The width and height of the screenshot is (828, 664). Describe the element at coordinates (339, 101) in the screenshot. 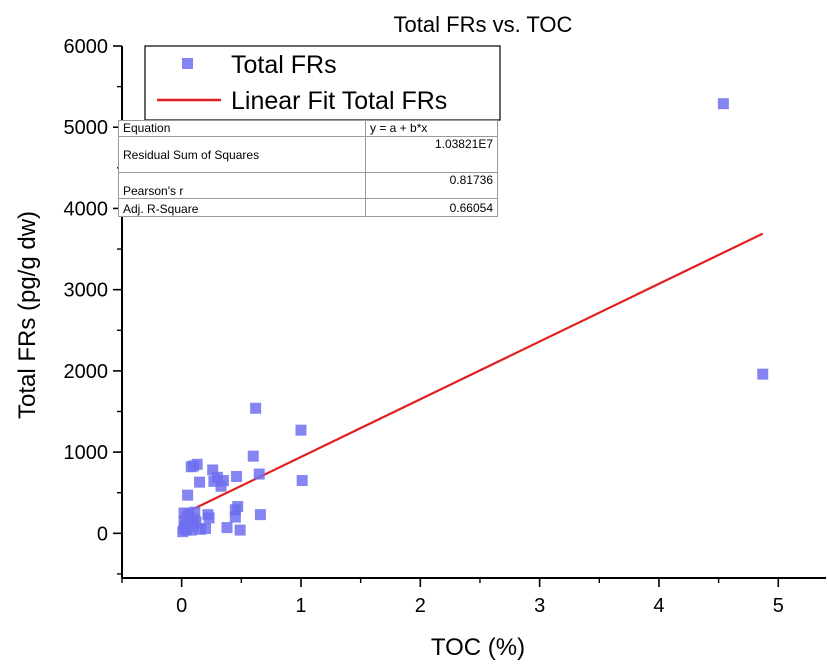

I see `legend-label-fit: Linear Fit Total FRs` at that location.